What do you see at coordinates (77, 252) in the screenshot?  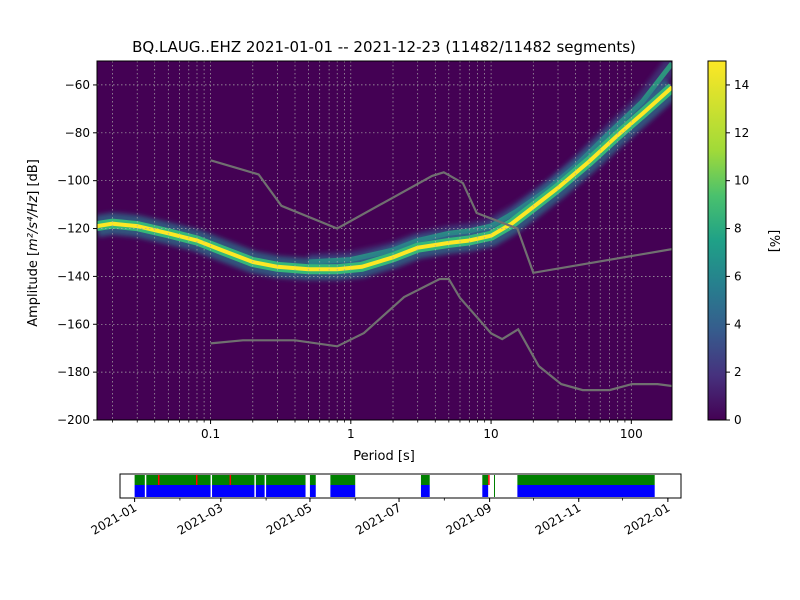 I see `y-axis: −60 −80 −100 −120 −140 −160 −180 −200` at bounding box center [77, 252].